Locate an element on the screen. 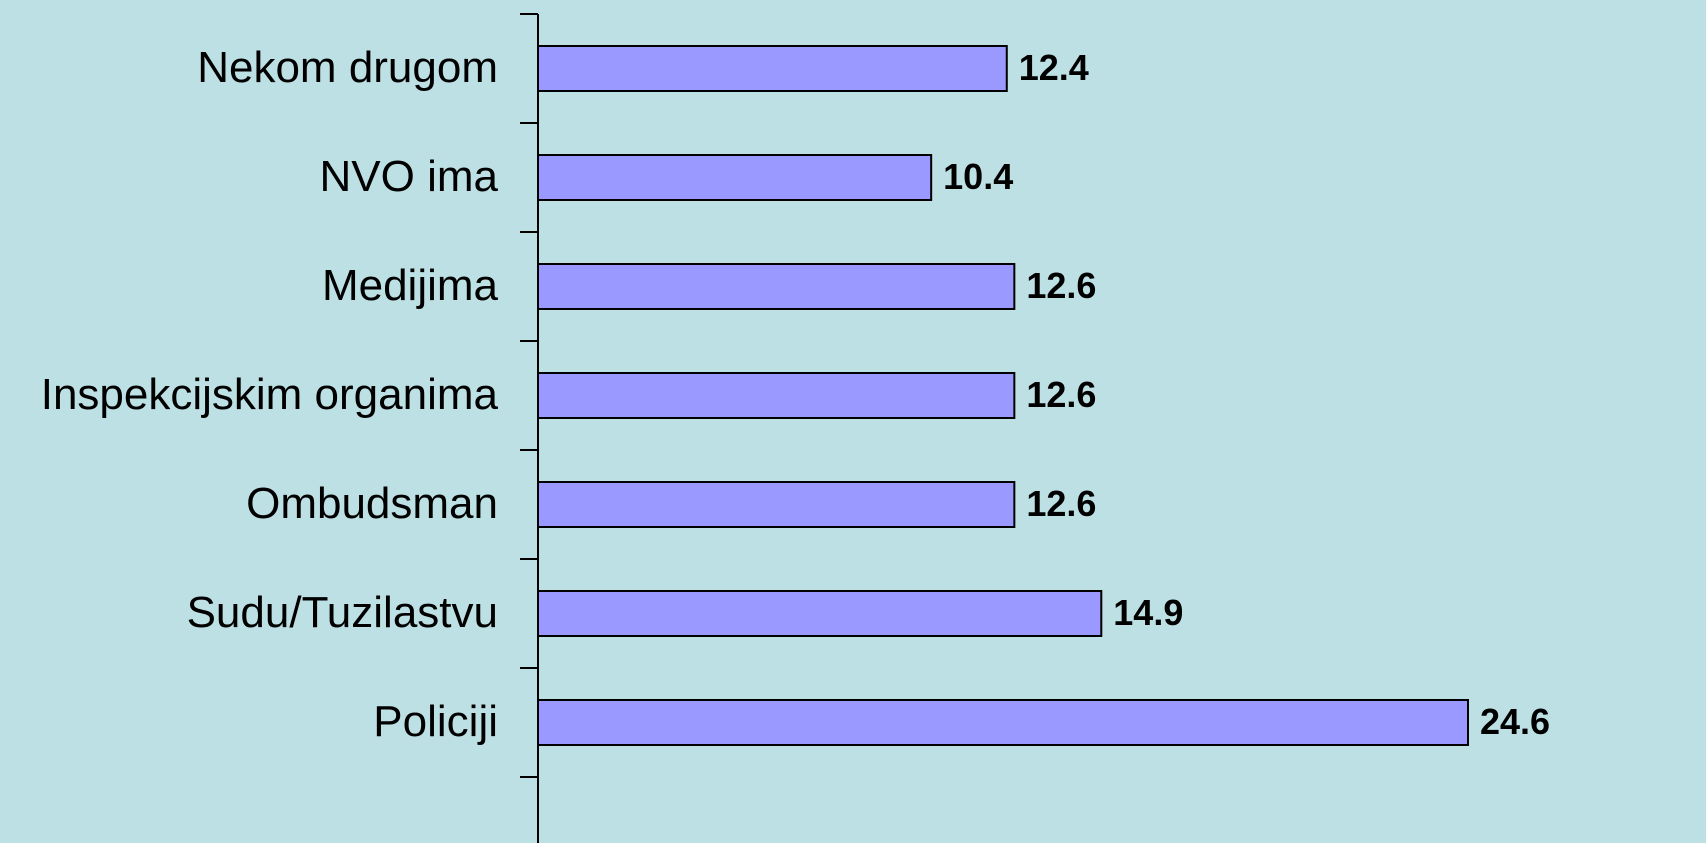  y-tick-label: Inspekcijskim organima is located at coordinates (270, 394).